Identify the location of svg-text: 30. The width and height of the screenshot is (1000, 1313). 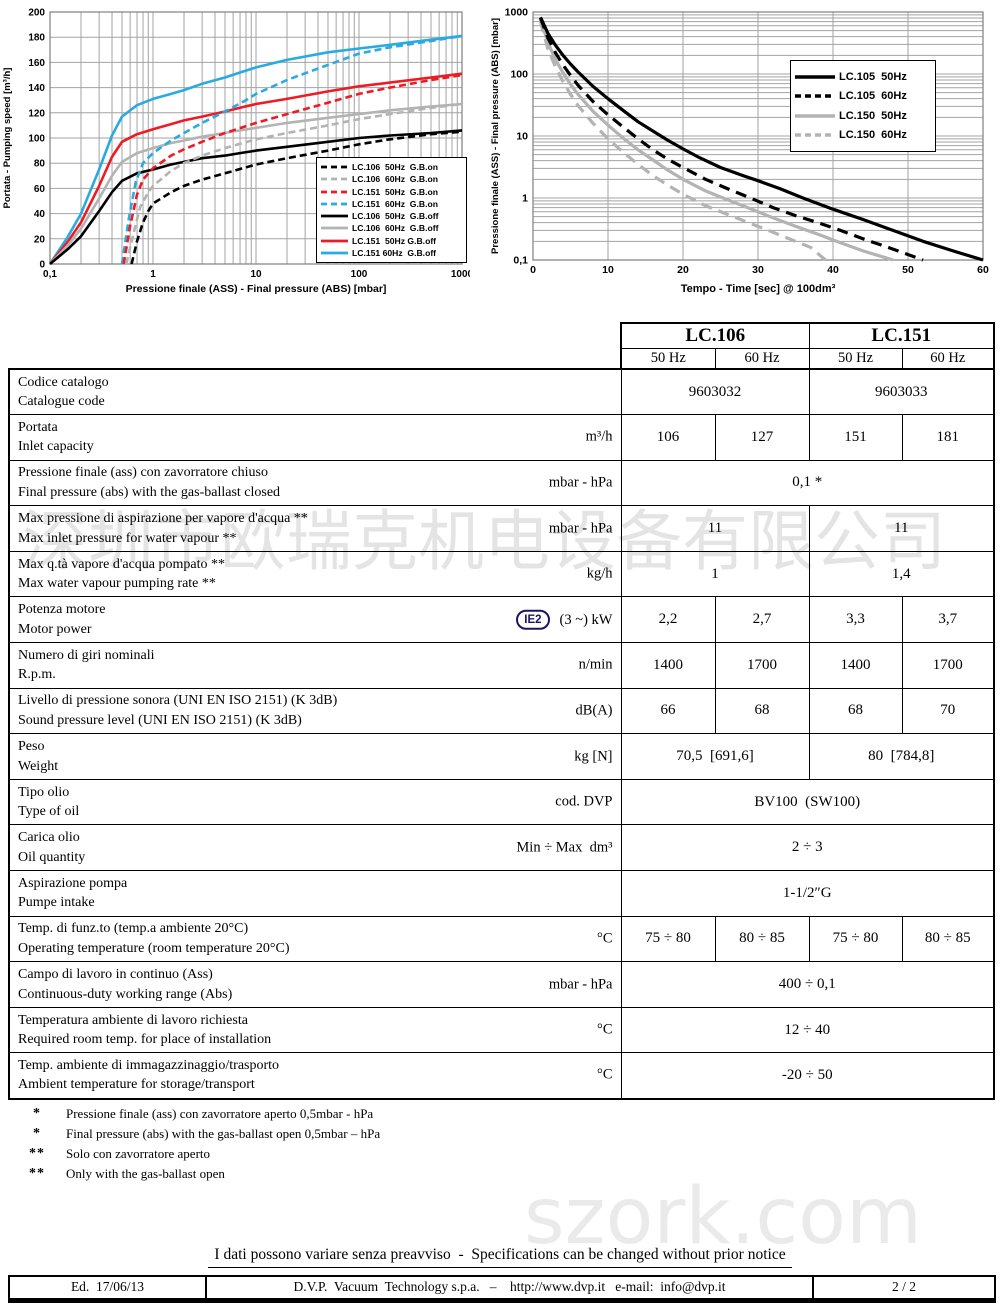
(758, 270).